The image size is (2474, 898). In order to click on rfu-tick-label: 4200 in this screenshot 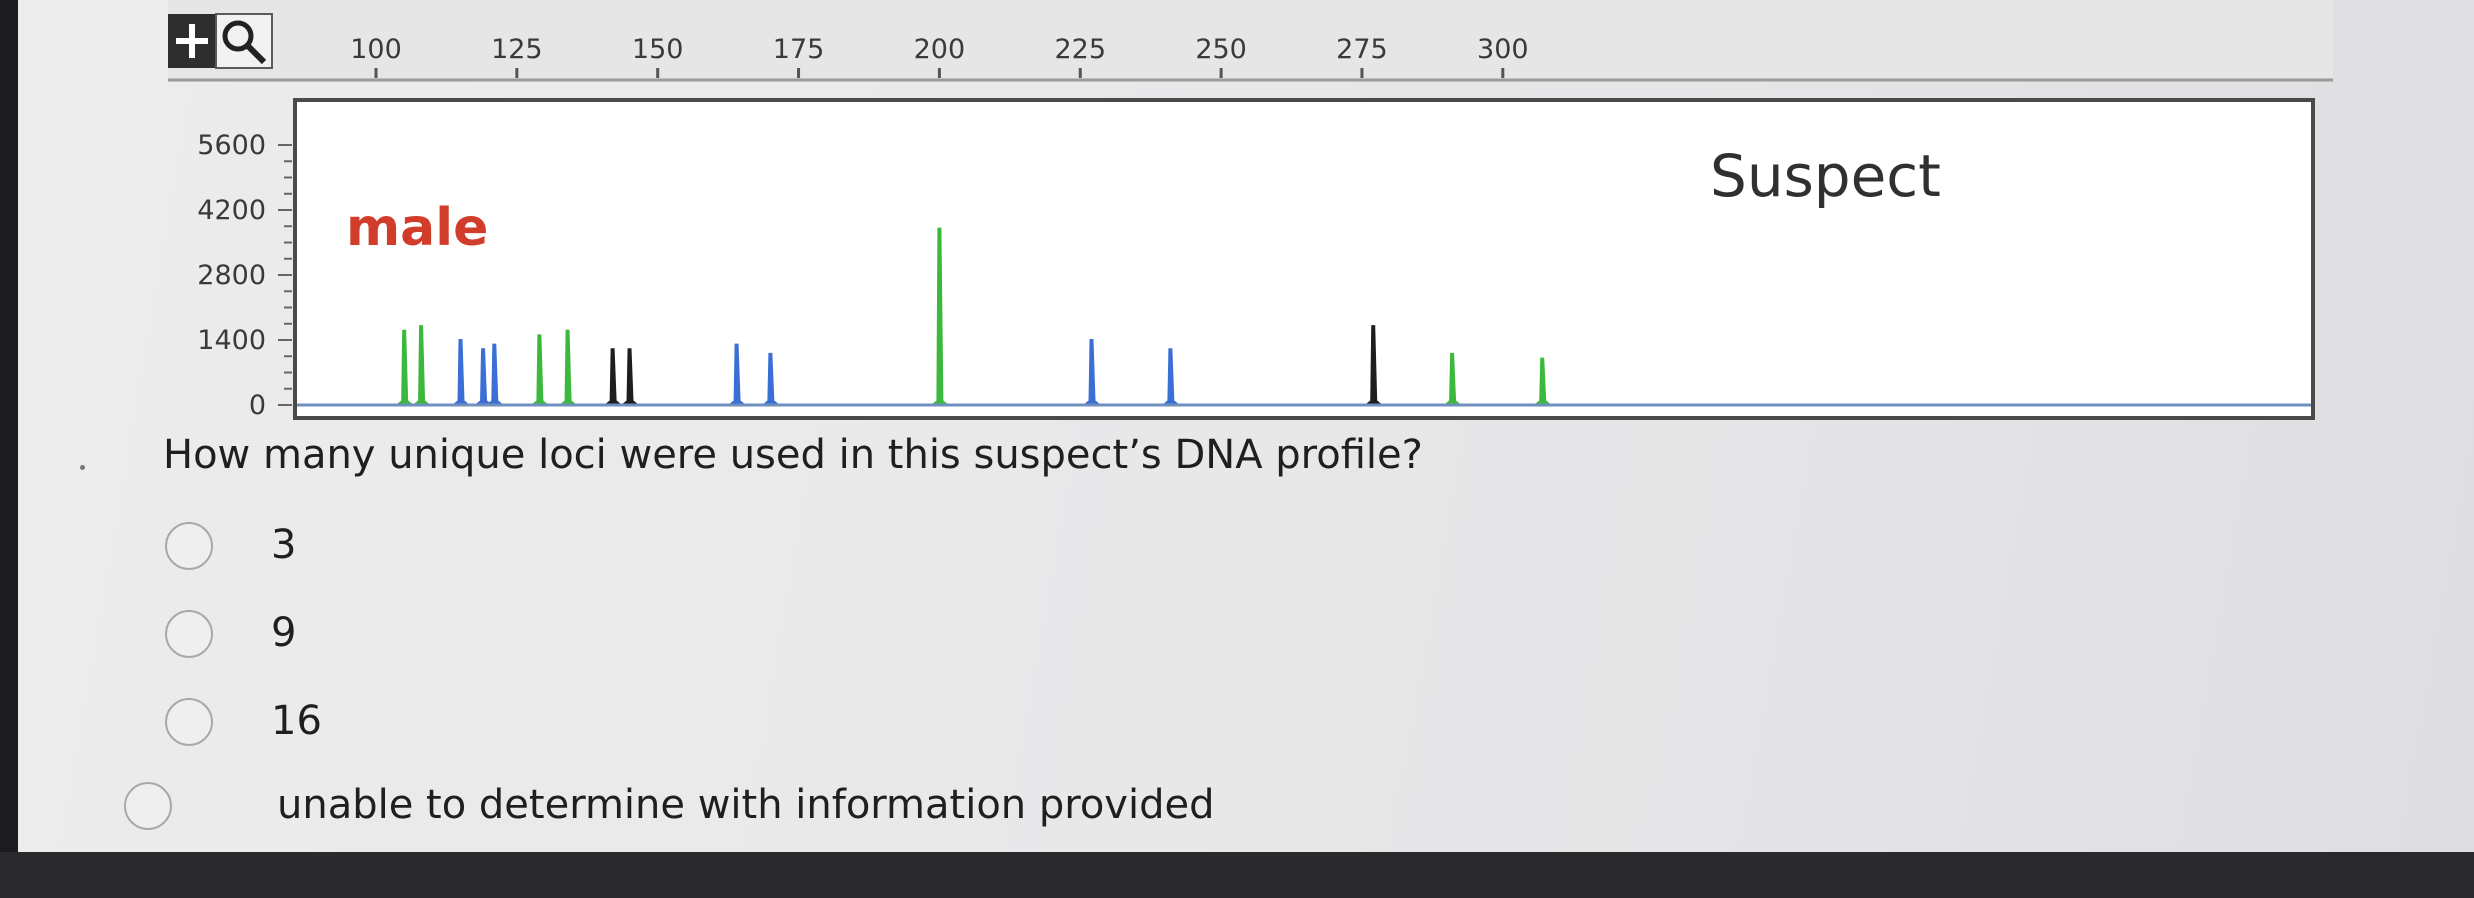, I will do `click(231, 210)`.